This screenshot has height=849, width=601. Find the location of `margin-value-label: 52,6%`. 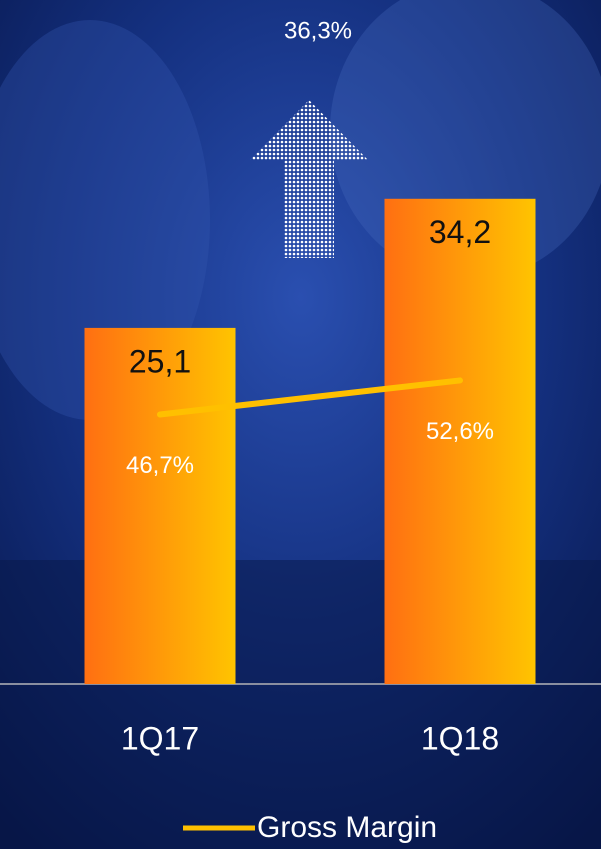

margin-value-label: 52,6% is located at coordinates (460, 431).